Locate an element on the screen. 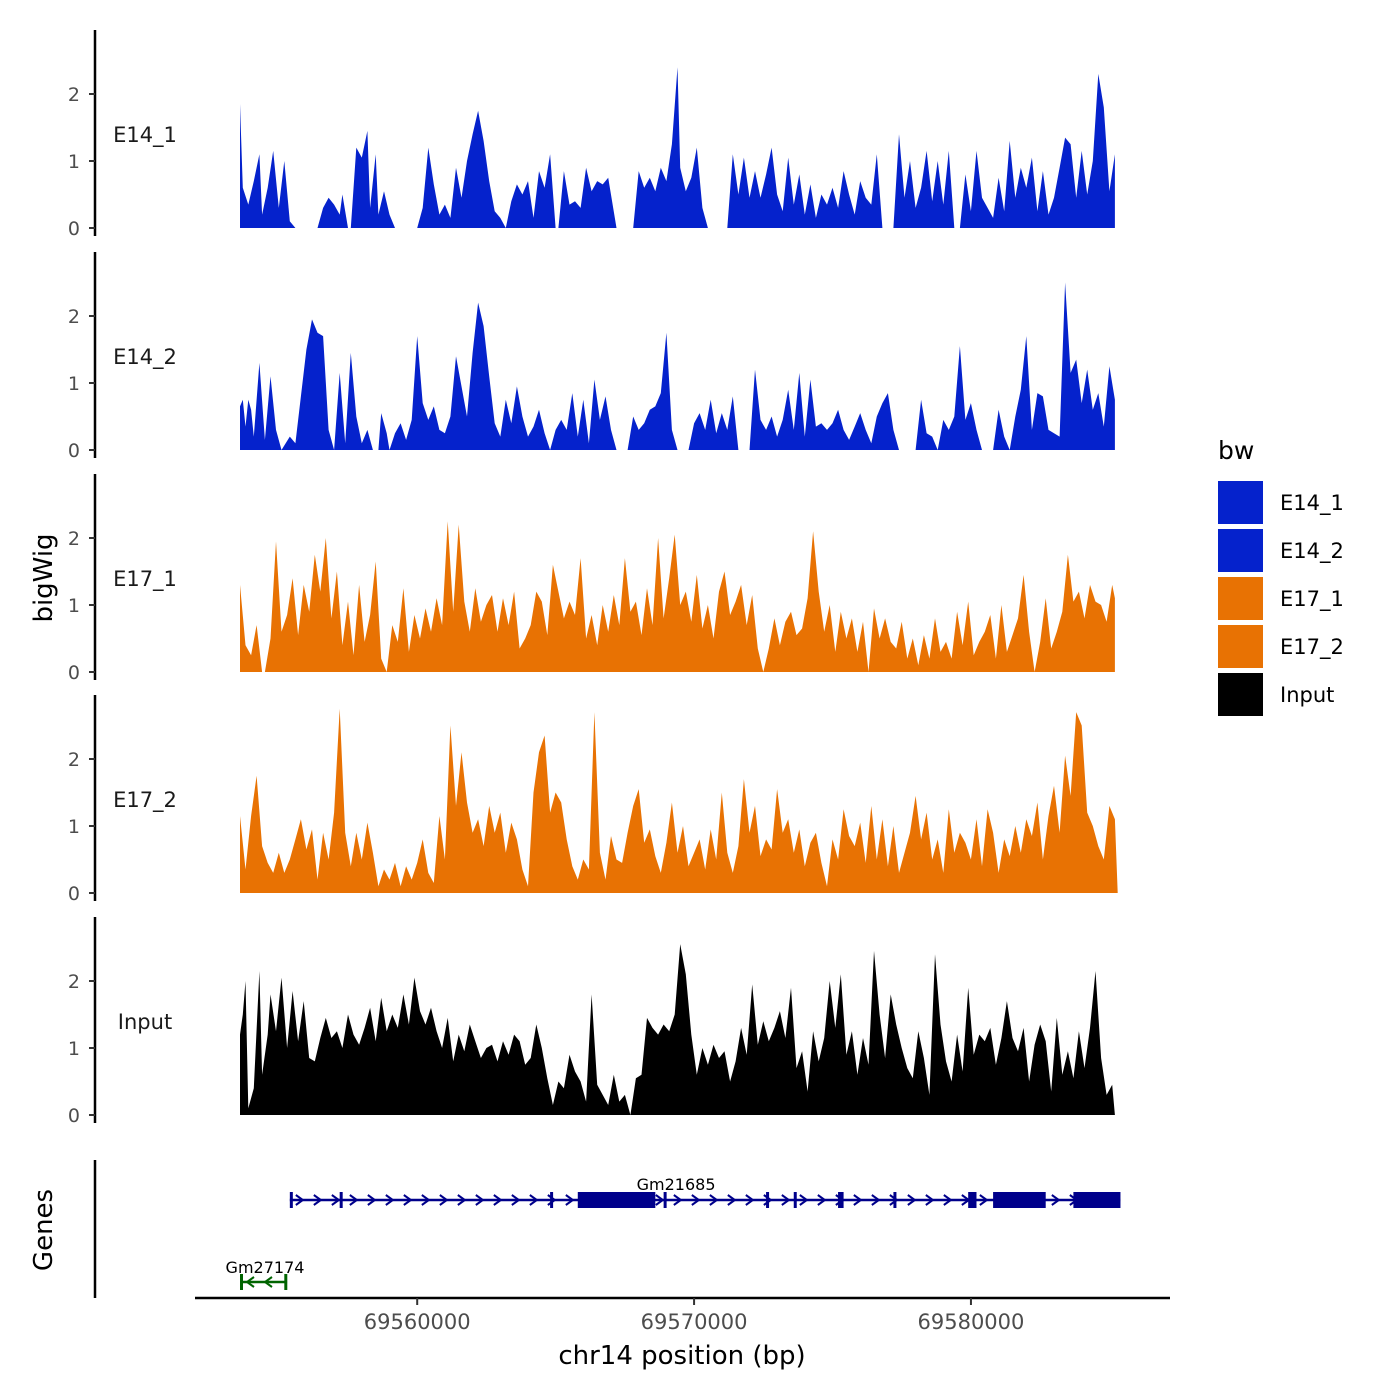 The width and height of the screenshot is (1400, 1400). legend-label: E14_2 is located at coordinates (1312, 551).